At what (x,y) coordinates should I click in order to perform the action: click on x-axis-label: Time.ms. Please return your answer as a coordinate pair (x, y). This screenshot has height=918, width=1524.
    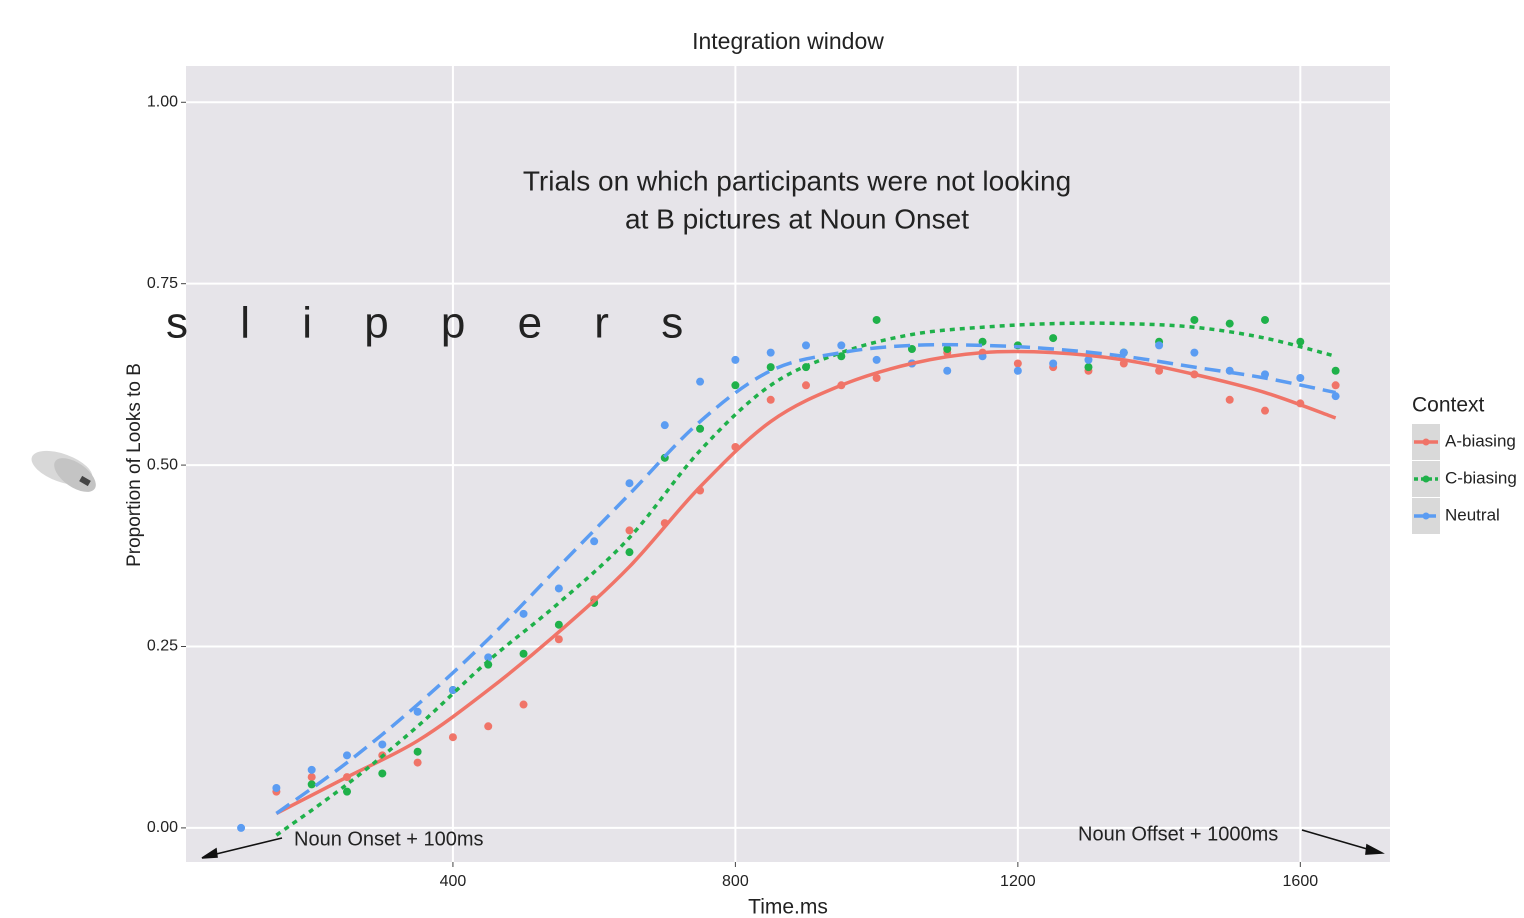
    Looking at the image, I should click on (788, 907).